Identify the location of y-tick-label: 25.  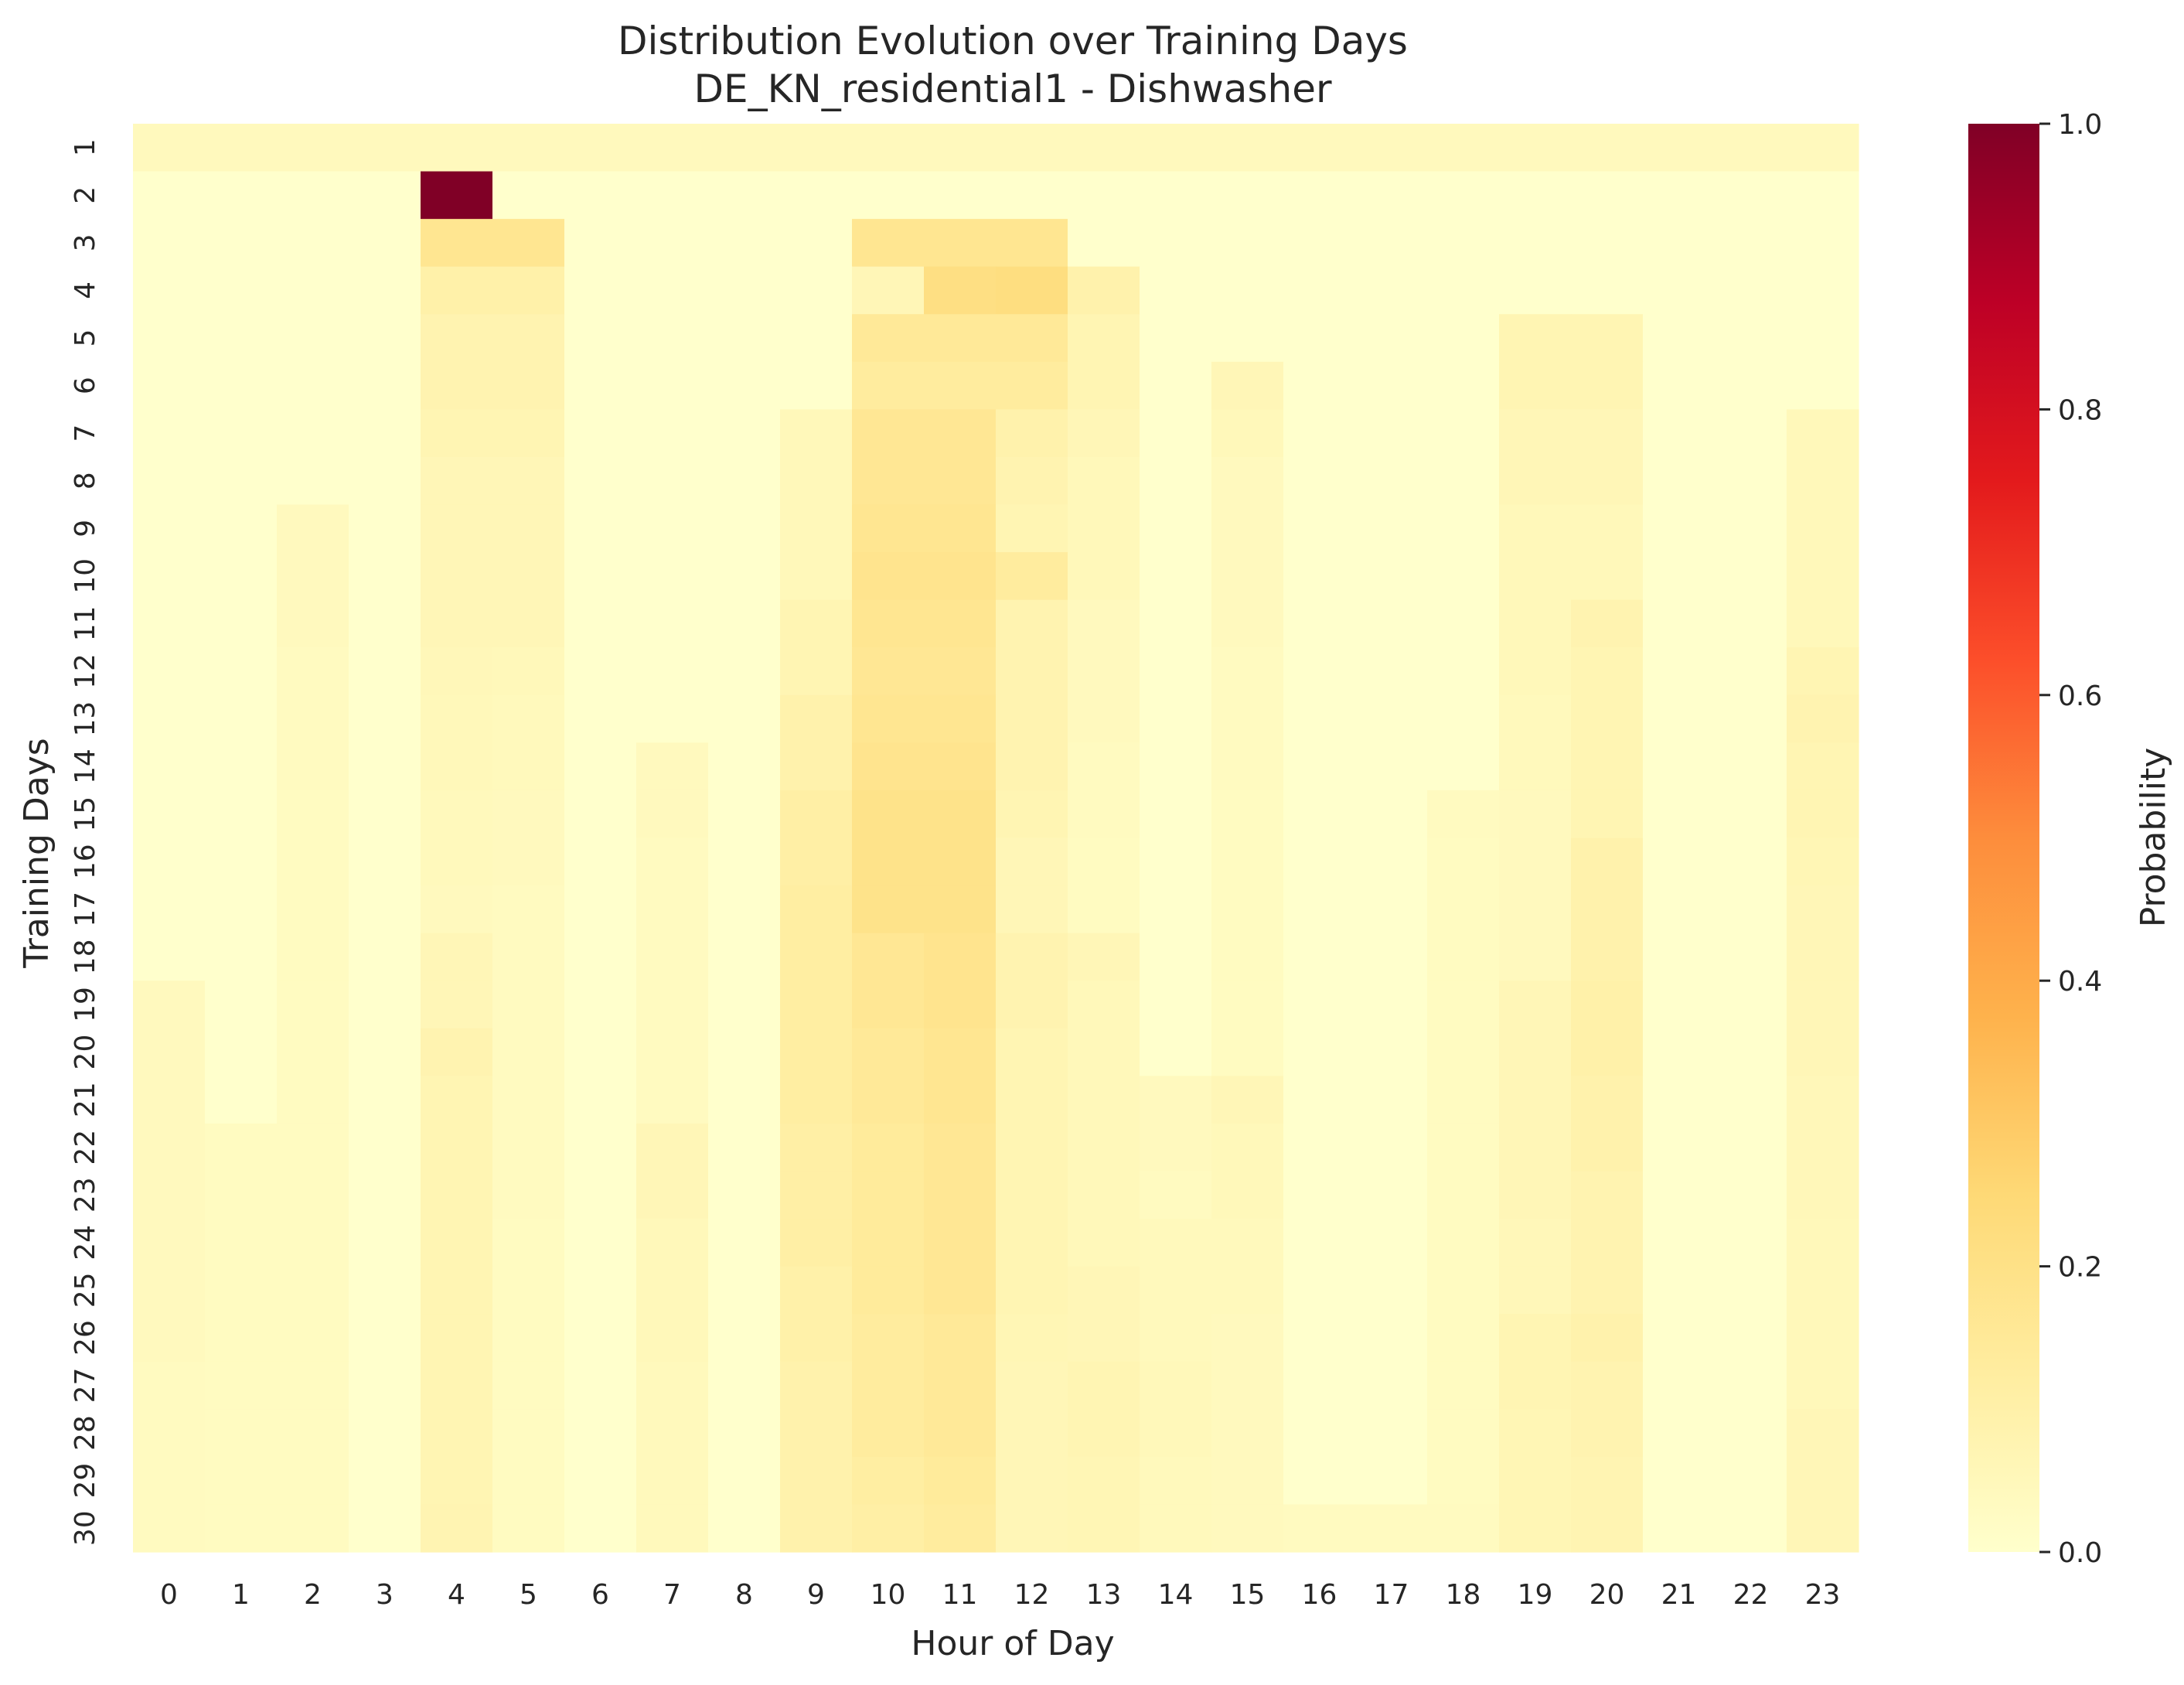
(85, 1290).